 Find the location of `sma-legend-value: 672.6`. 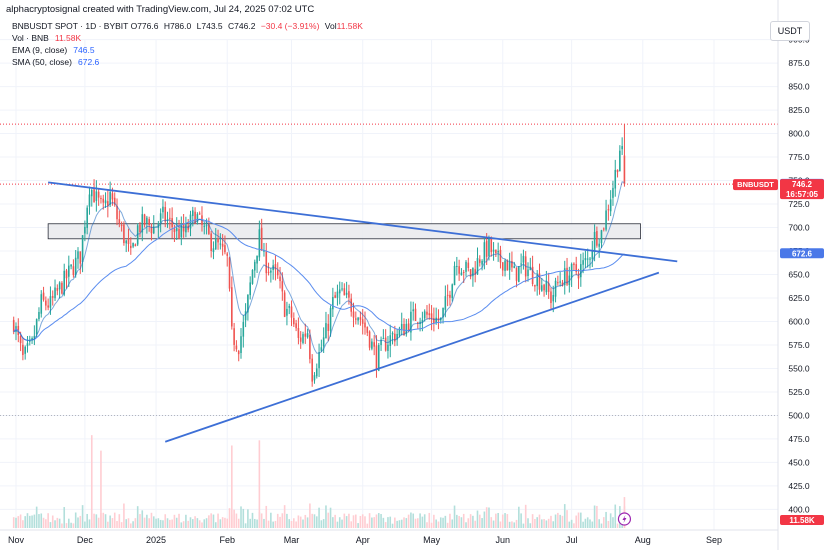

sma-legend-value: 672.6 is located at coordinates (89, 62).